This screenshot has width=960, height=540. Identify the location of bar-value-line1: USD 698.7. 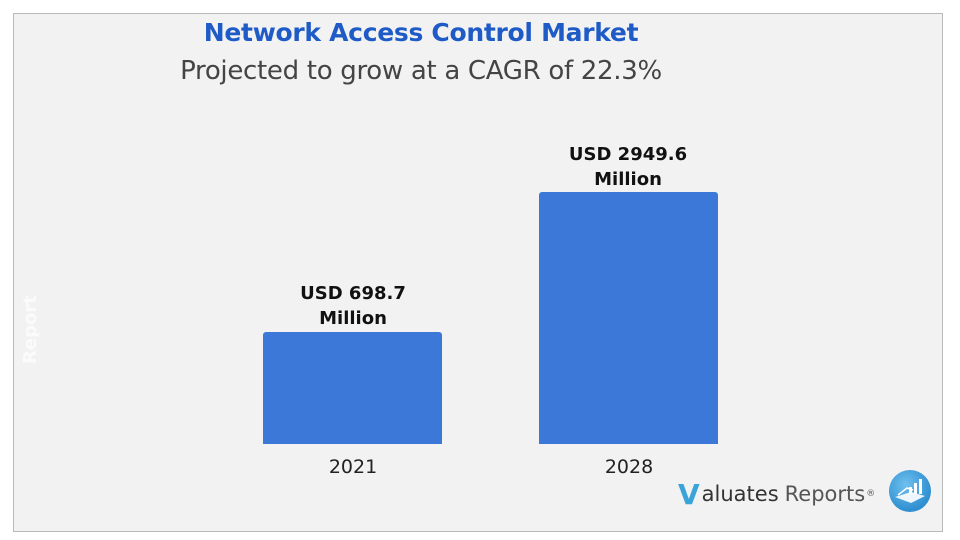
(353, 293).